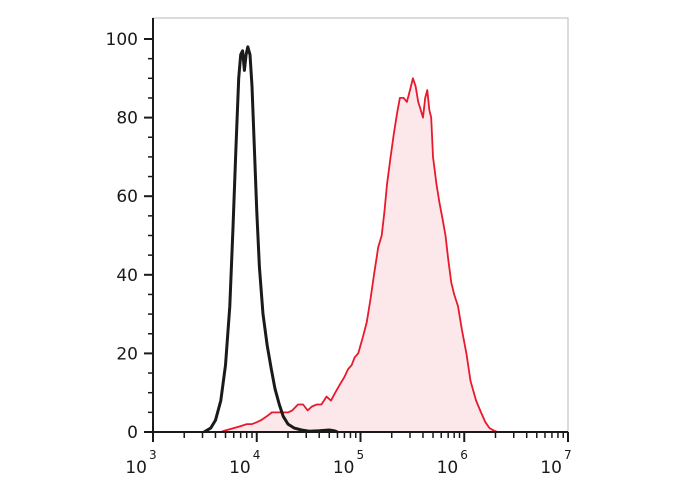 The image size is (688, 495). I want to click on y-tick-label: 0, so click(132, 433).